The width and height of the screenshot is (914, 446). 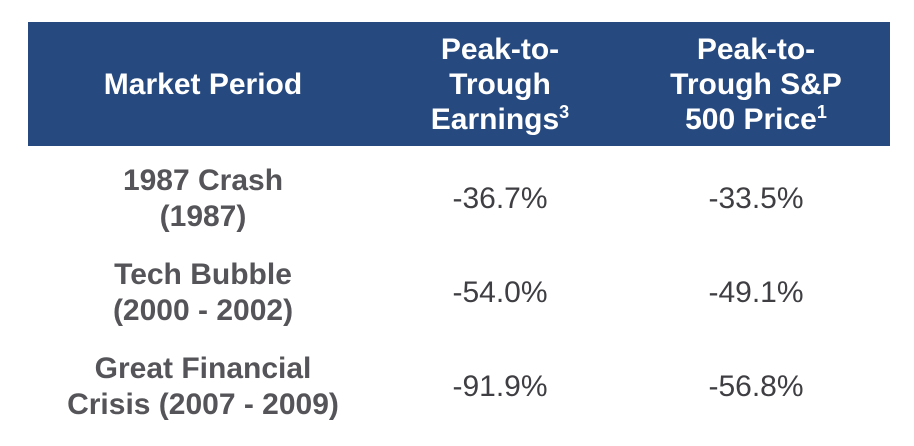 I want to click on header-price-line1: Peak-to-, so click(x=756, y=49).